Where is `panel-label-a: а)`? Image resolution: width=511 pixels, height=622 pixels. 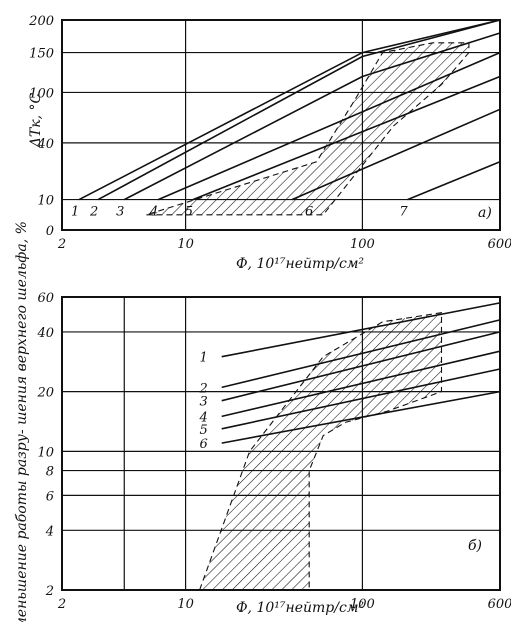 panel-label-a: а) is located at coordinates (485, 213).